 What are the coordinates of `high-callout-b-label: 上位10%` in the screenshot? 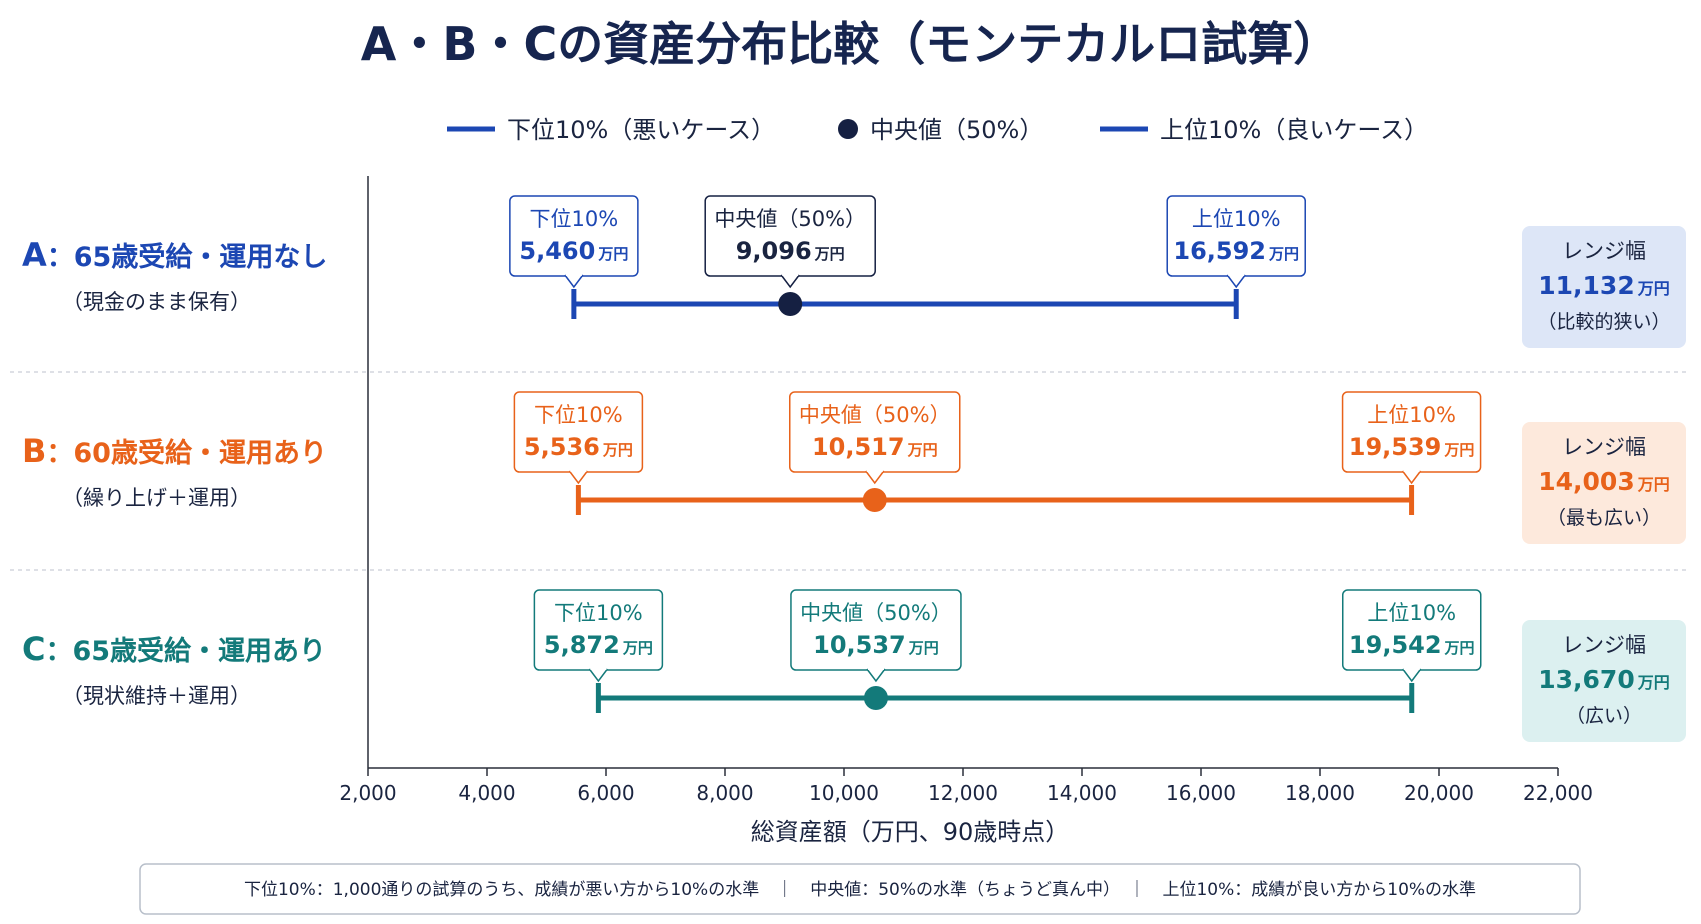 It's located at (1411, 415).